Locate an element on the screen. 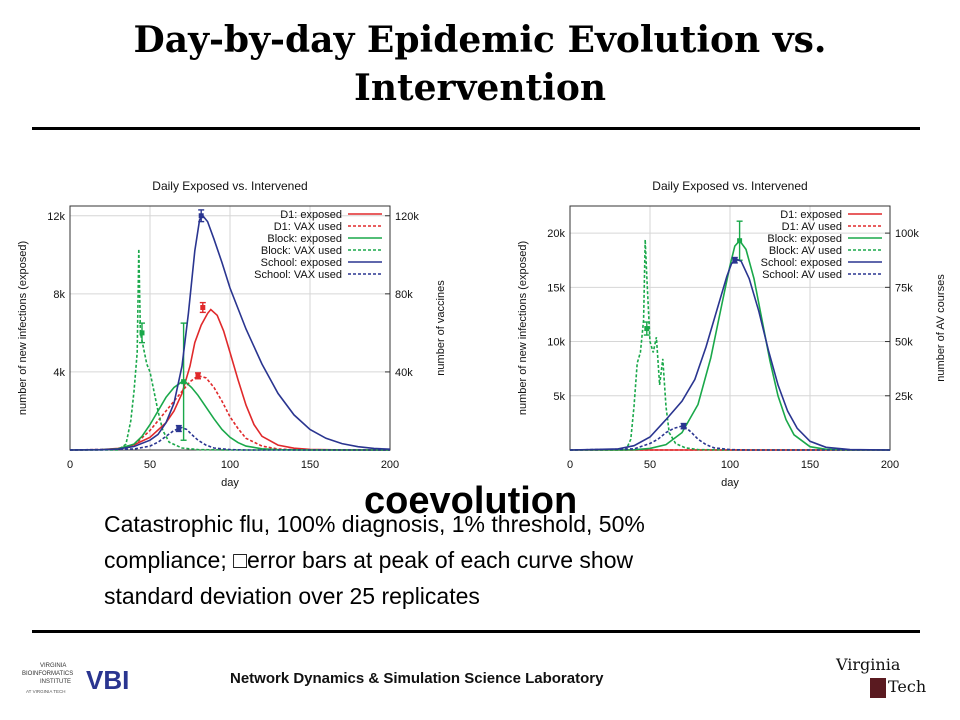 This screenshot has width=960, height=720. vt-logo-text-2: Tech is located at coordinates (907, 686).